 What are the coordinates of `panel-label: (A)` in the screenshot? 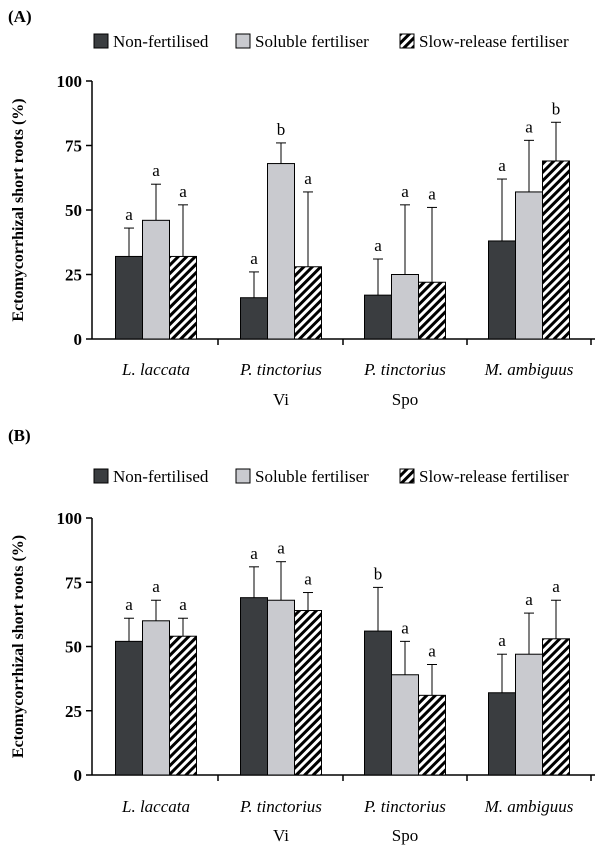 It's located at (20, 16).